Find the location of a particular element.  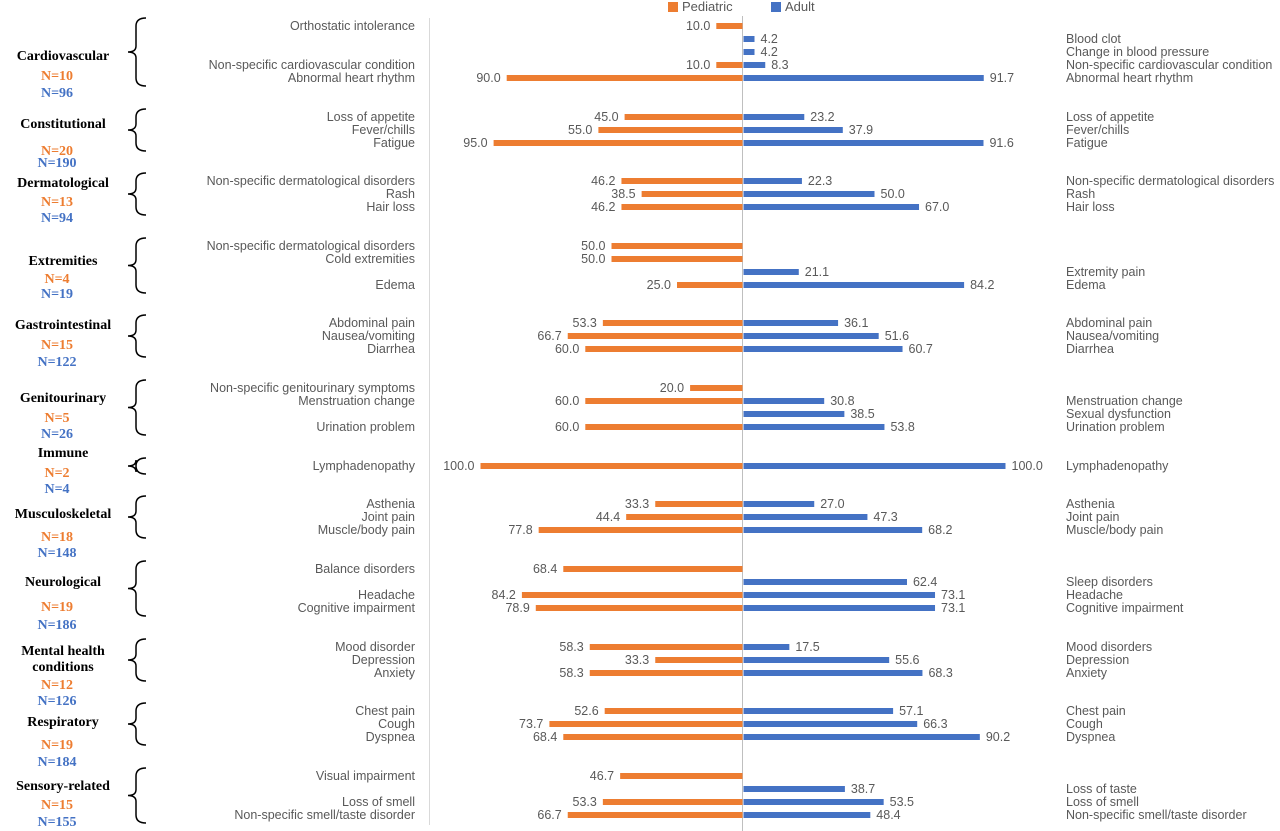

value-label-adult: 66.3 is located at coordinates (935, 724).